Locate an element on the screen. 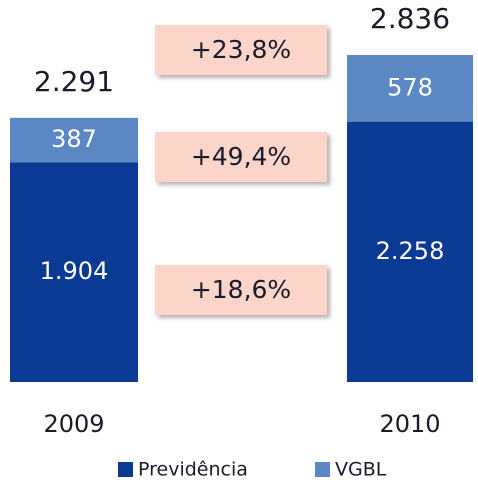 The height and width of the screenshot is (496, 478). annotation: +49,4% is located at coordinates (241, 156).